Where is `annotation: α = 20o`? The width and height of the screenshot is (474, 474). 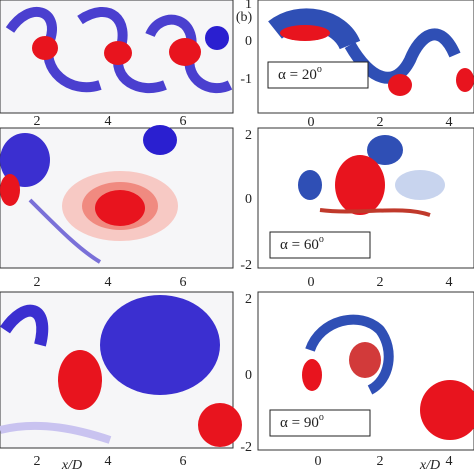
annotation: α = 20o is located at coordinates (300, 73).